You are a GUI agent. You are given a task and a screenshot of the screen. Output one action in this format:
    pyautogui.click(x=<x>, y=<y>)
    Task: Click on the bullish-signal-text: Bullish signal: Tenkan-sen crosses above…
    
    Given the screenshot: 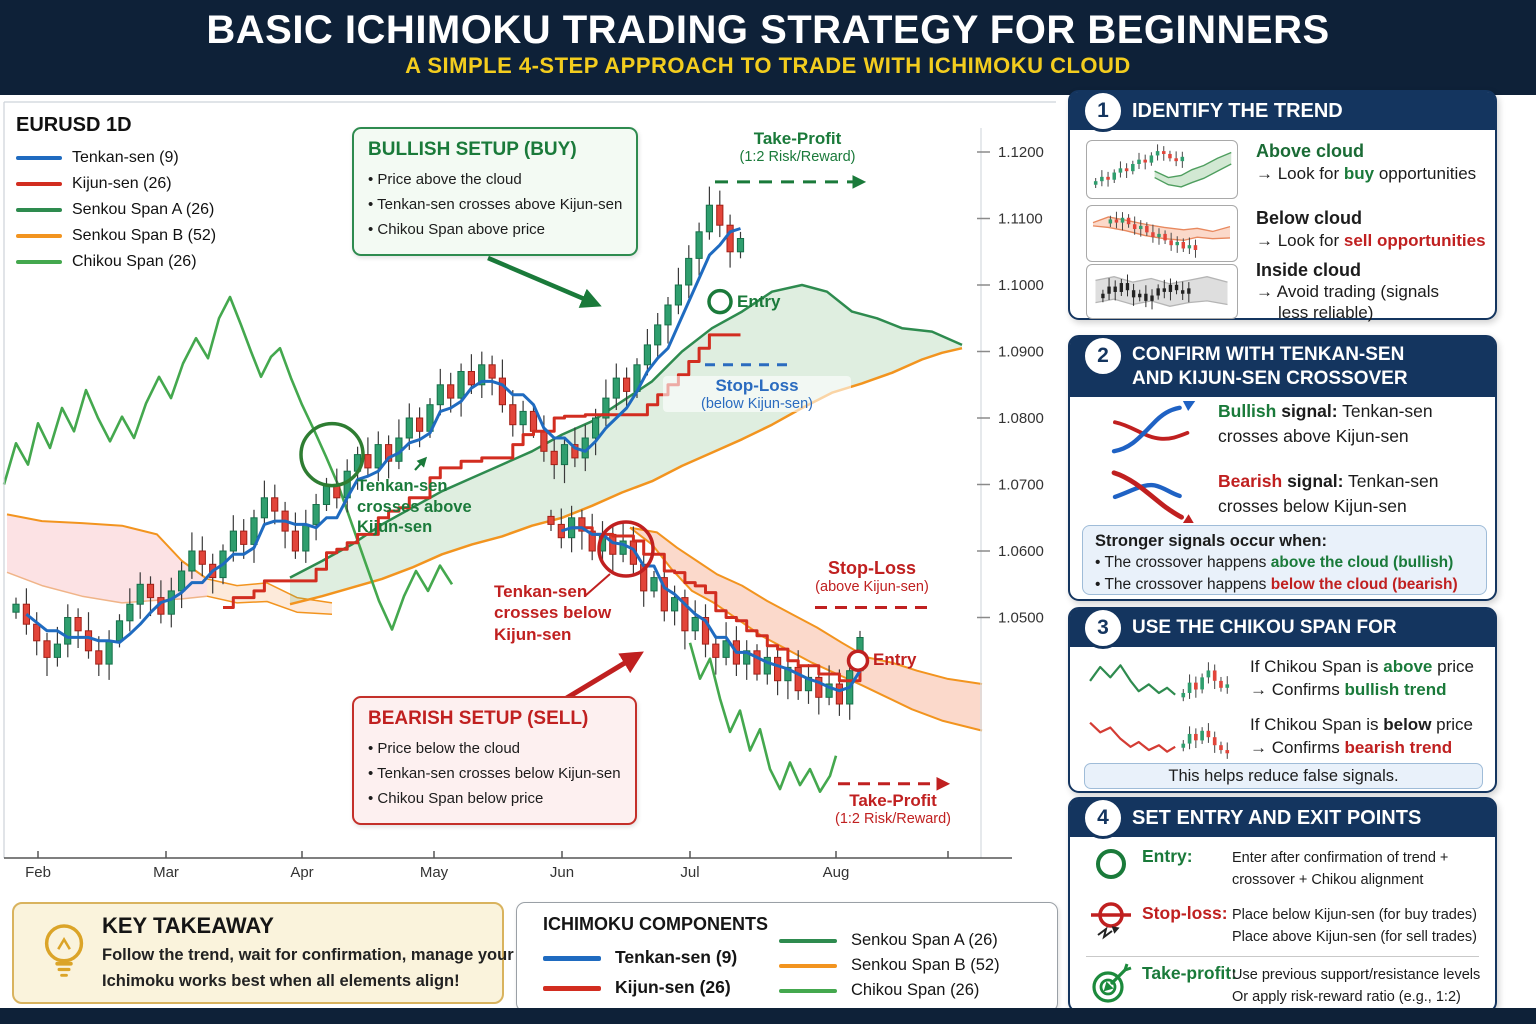 What is the action you would take?
    pyautogui.click(x=1325, y=423)
    